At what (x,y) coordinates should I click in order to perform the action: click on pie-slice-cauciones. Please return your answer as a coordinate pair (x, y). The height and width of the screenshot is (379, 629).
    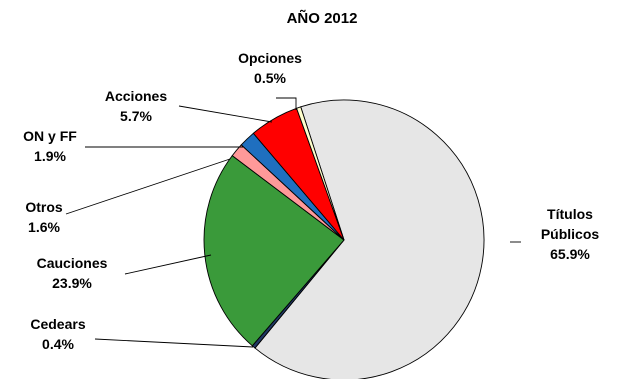
    Looking at the image, I should click on (274, 251).